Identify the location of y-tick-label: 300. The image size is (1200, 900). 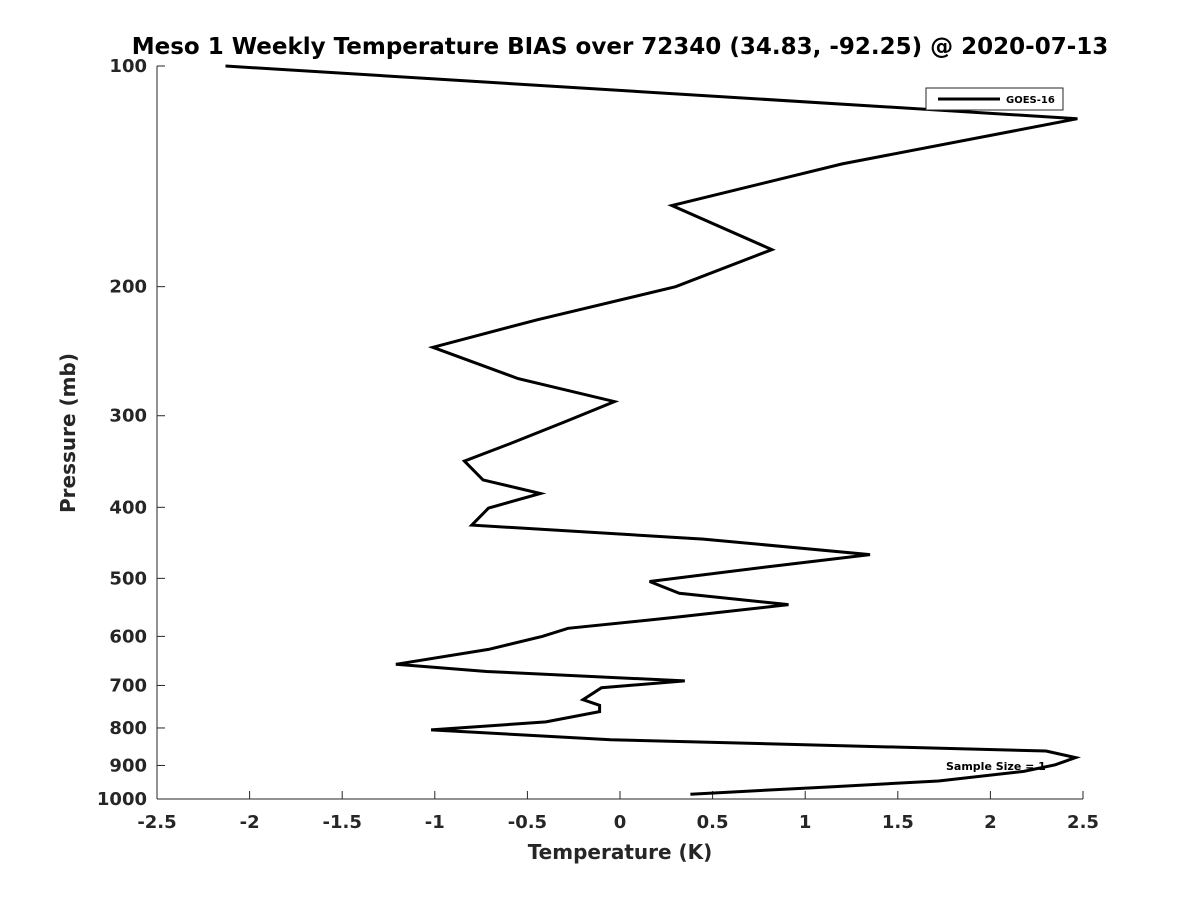
(128, 416).